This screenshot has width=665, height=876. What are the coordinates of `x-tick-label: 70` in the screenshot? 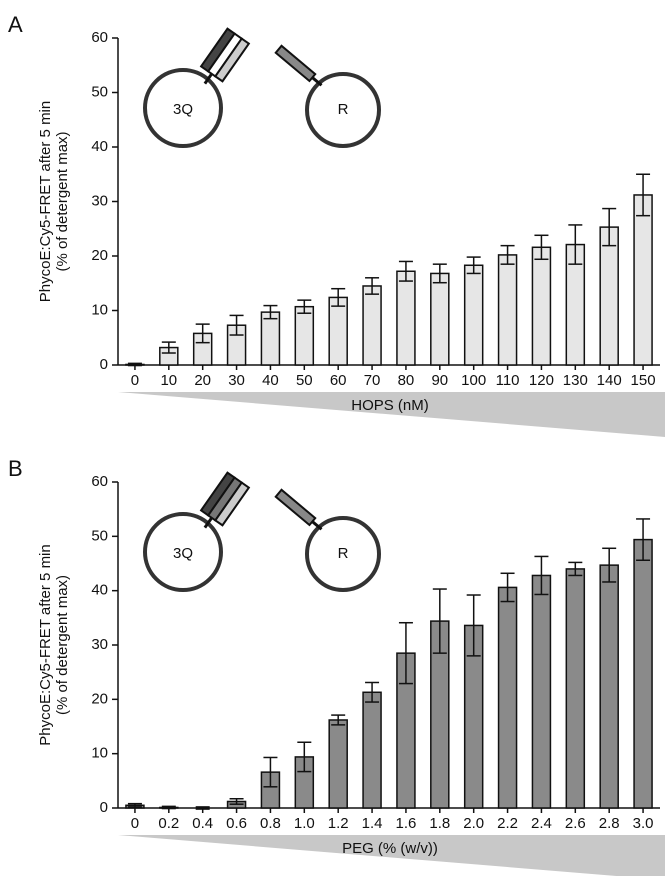 It's located at (372, 380).